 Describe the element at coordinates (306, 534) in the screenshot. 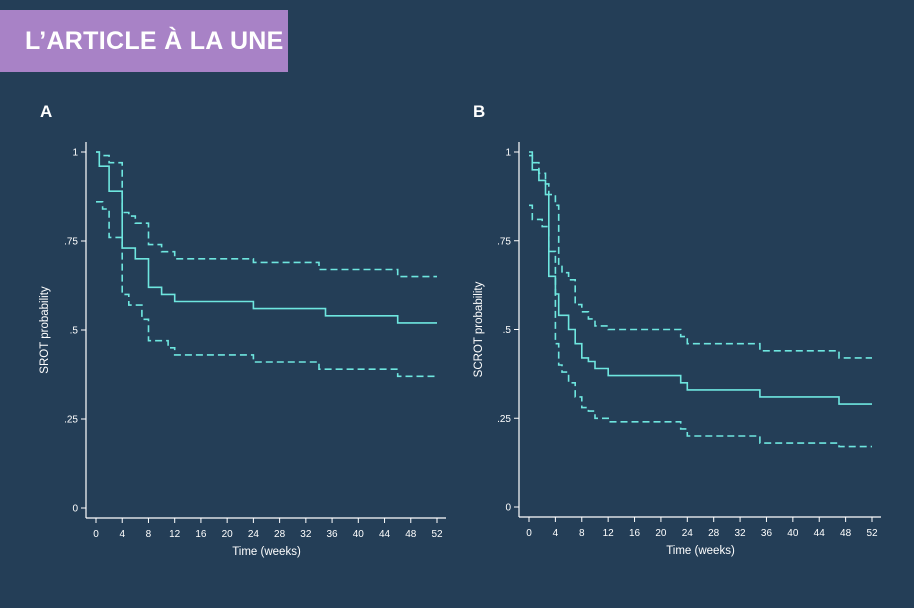

I see `x-tick-label-a: 32` at that location.